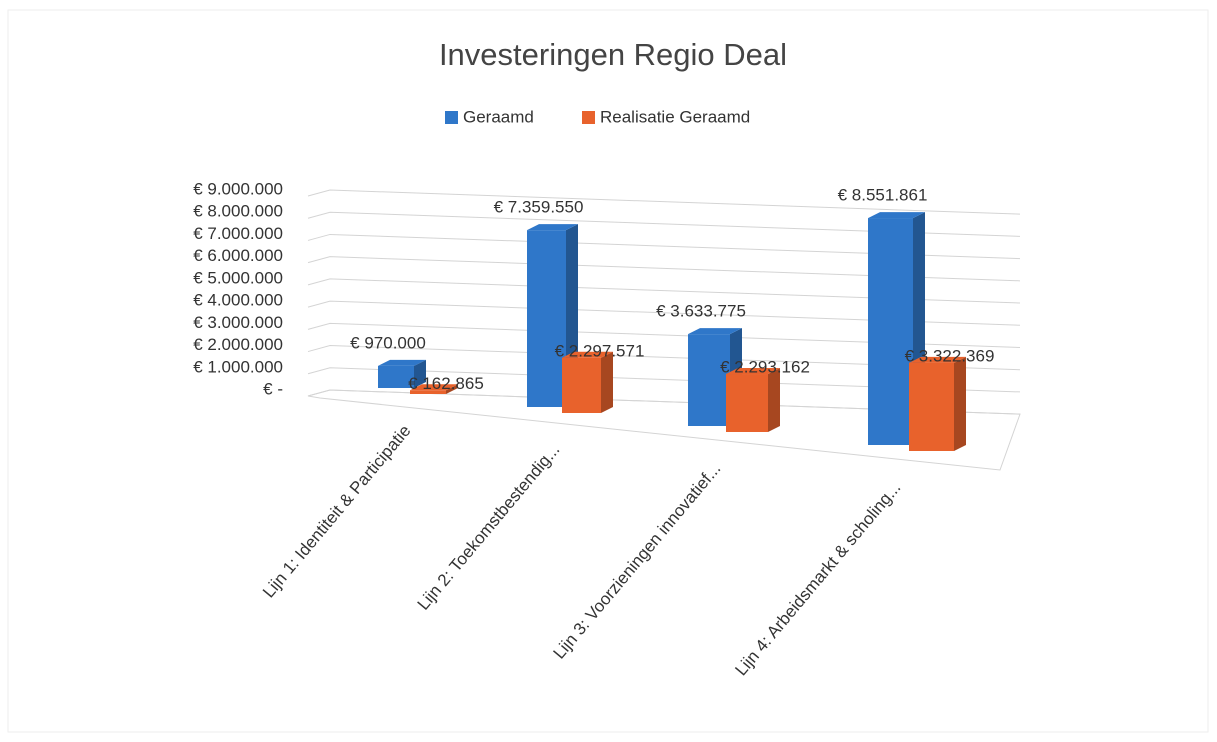 The width and height of the screenshot is (1217, 742). What do you see at coordinates (388, 342) in the screenshot?
I see `value-label: € 970.000` at bounding box center [388, 342].